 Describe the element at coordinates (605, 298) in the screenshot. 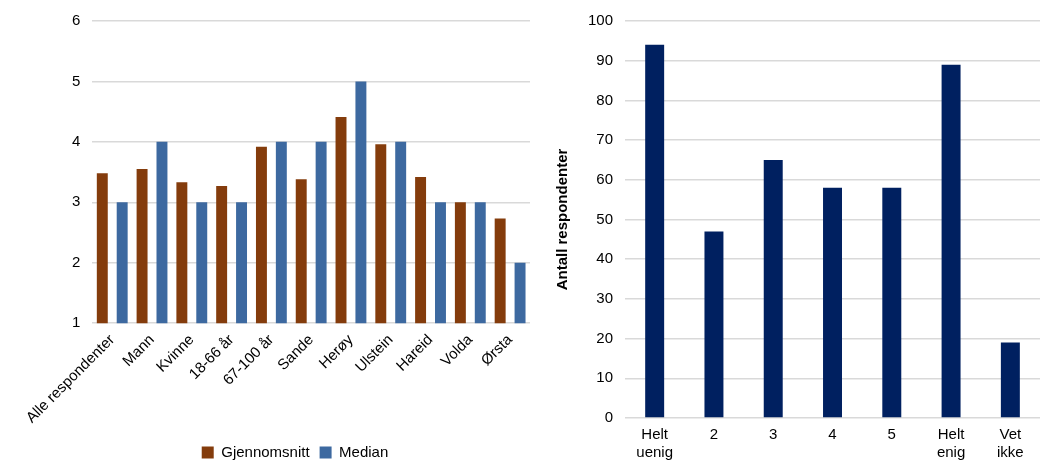

I see `y-tick-label: 30` at that location.